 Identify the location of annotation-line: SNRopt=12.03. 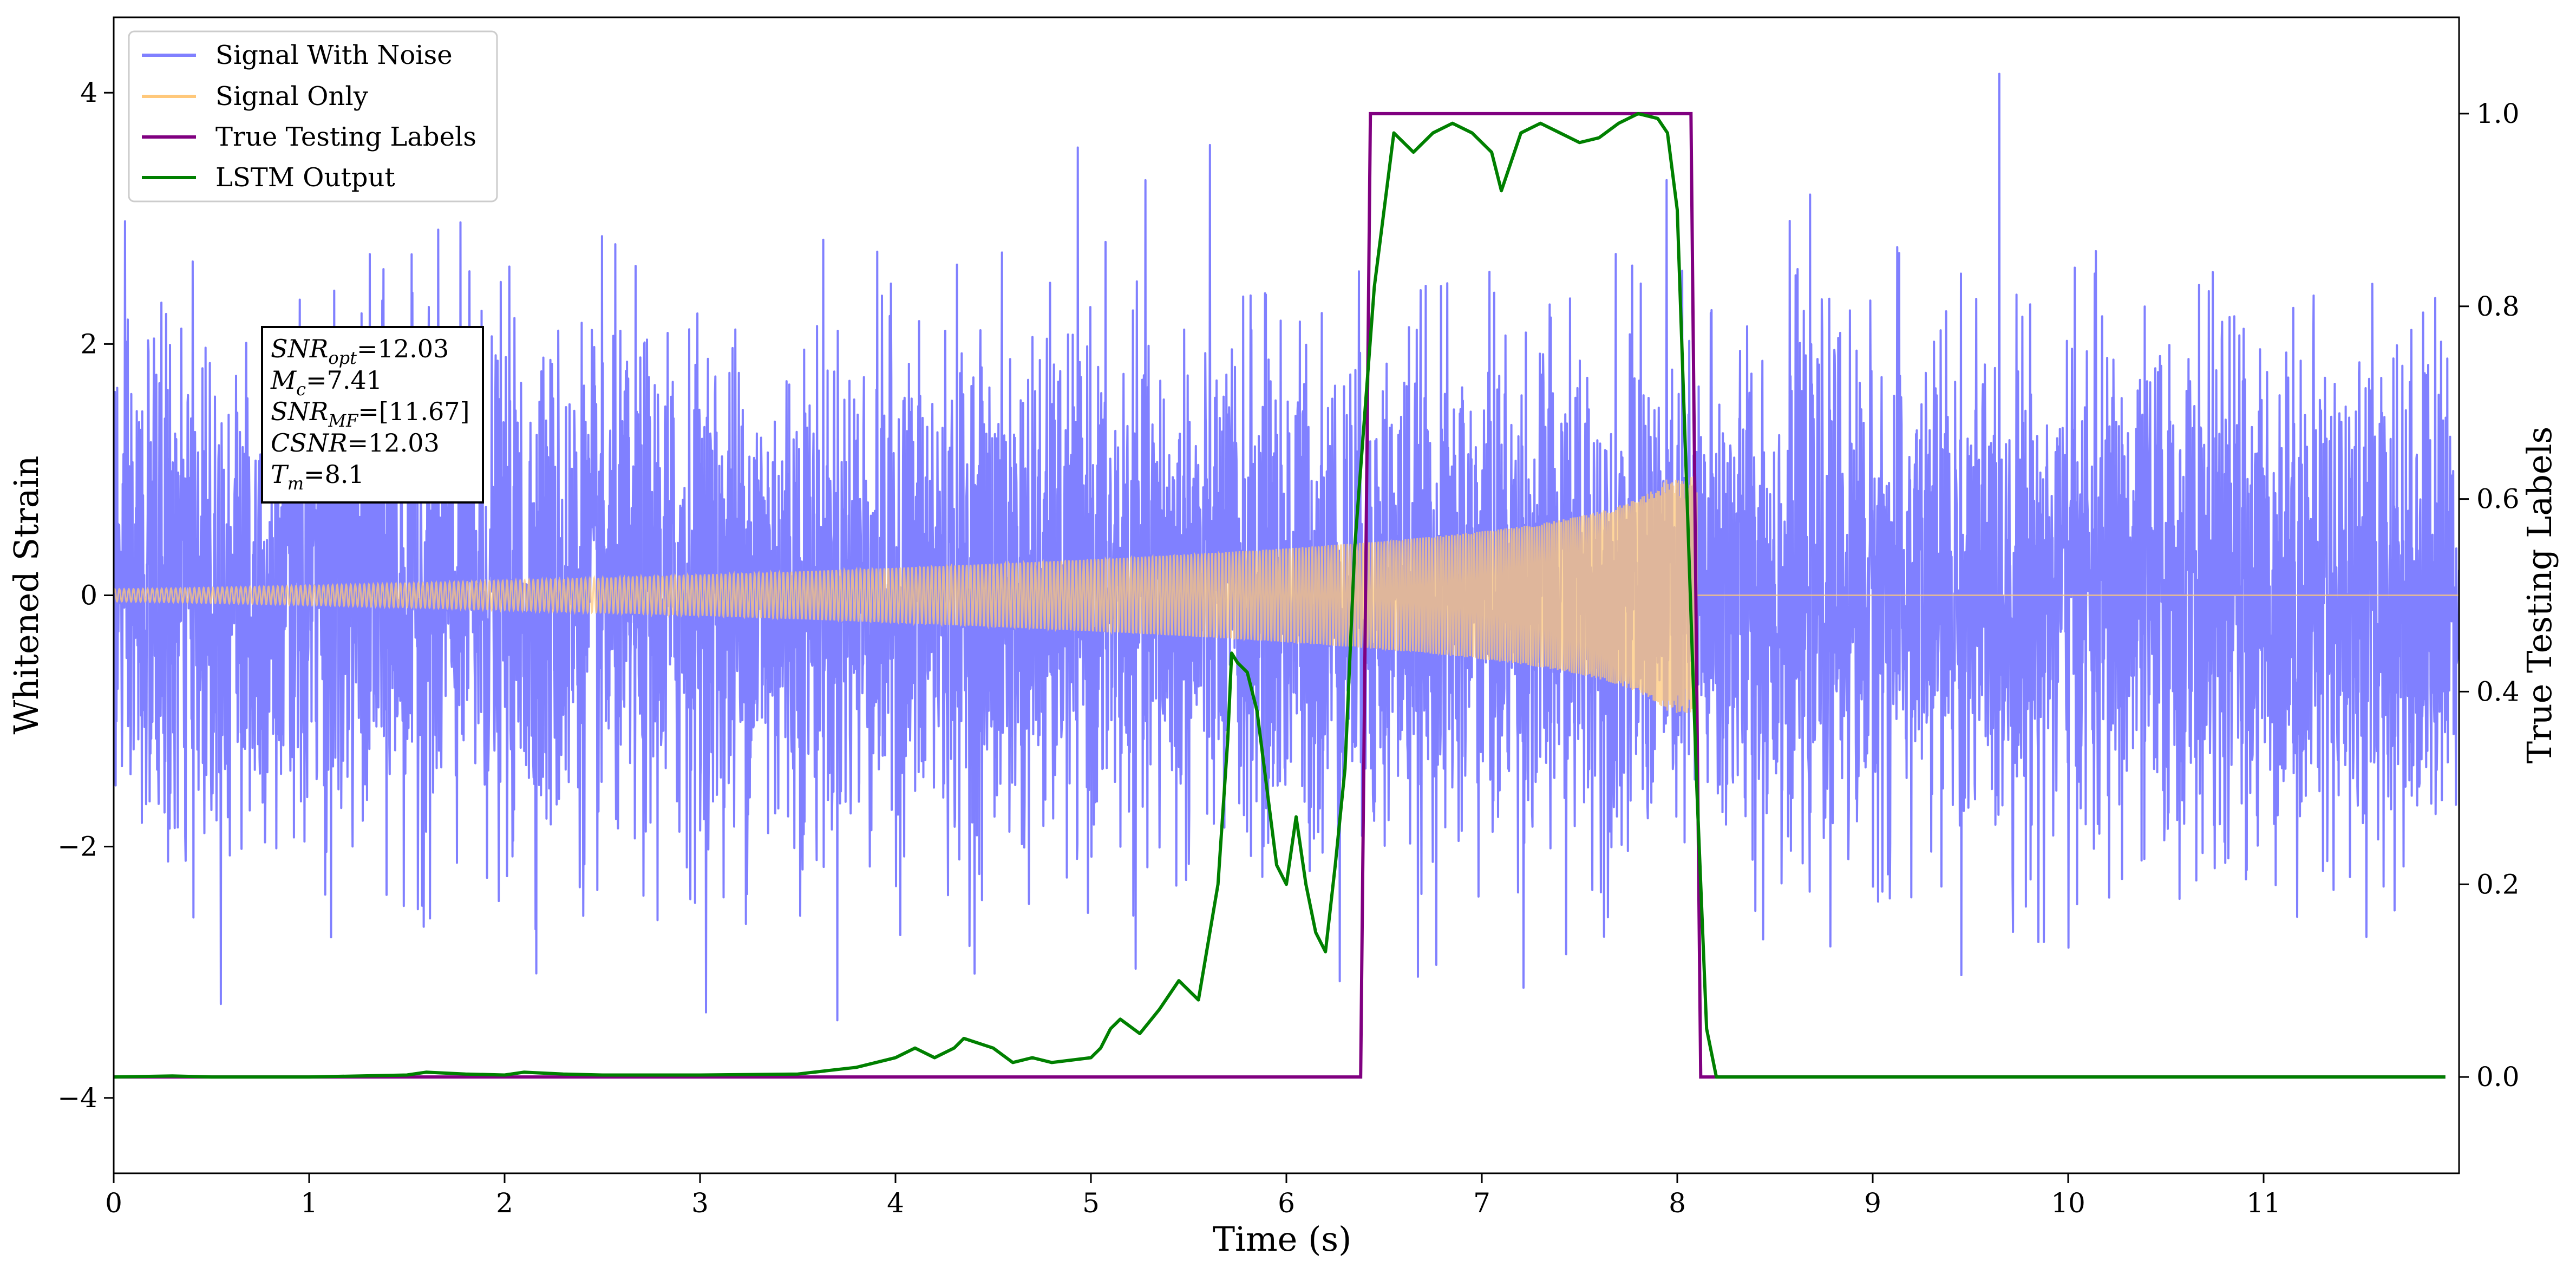
(360, 351).